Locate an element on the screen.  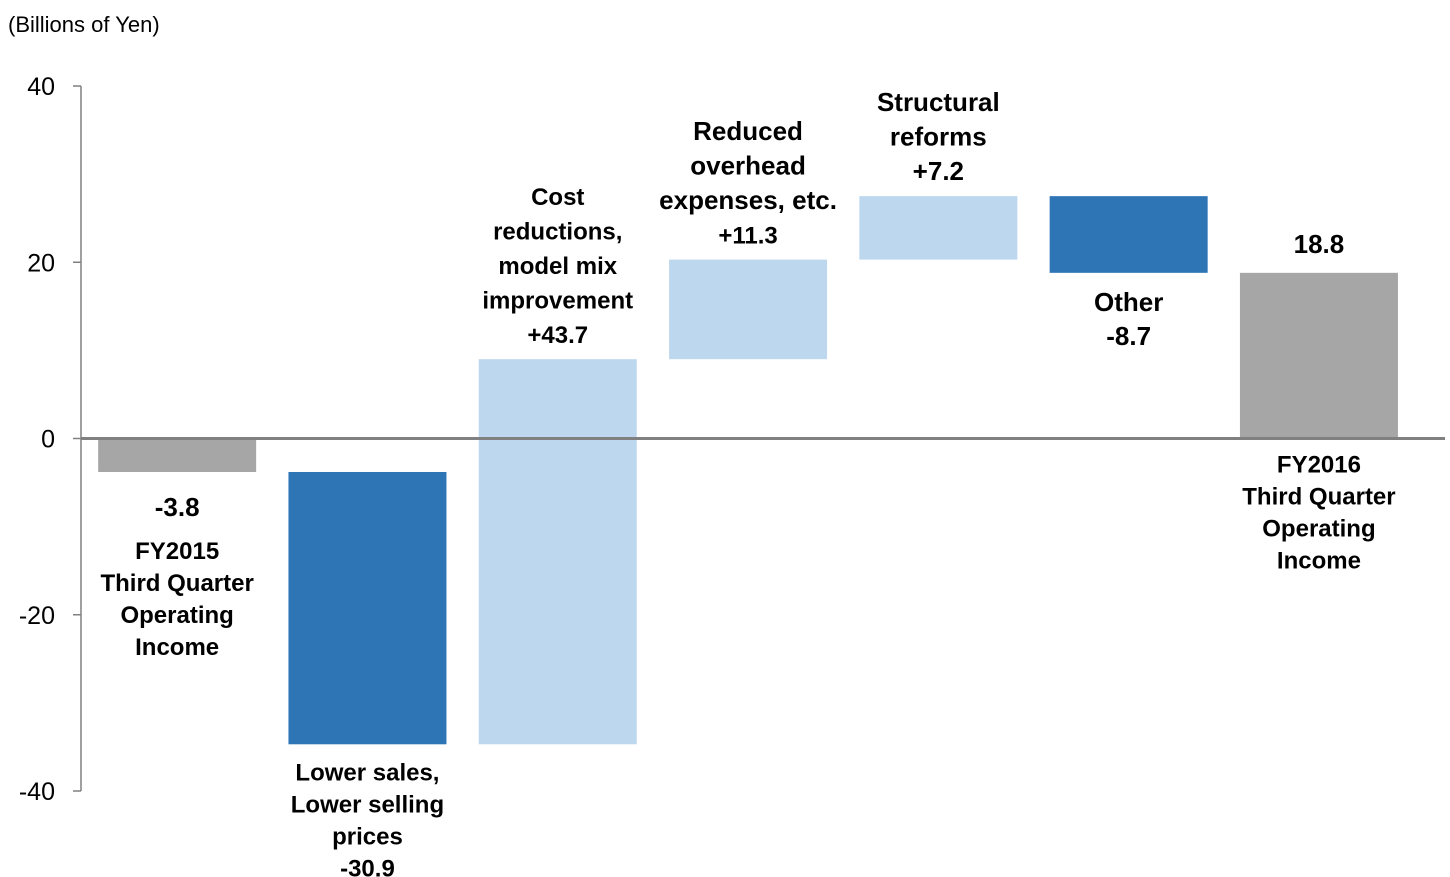
category-label-step-3: improvement is located at coordinates (557, 301).